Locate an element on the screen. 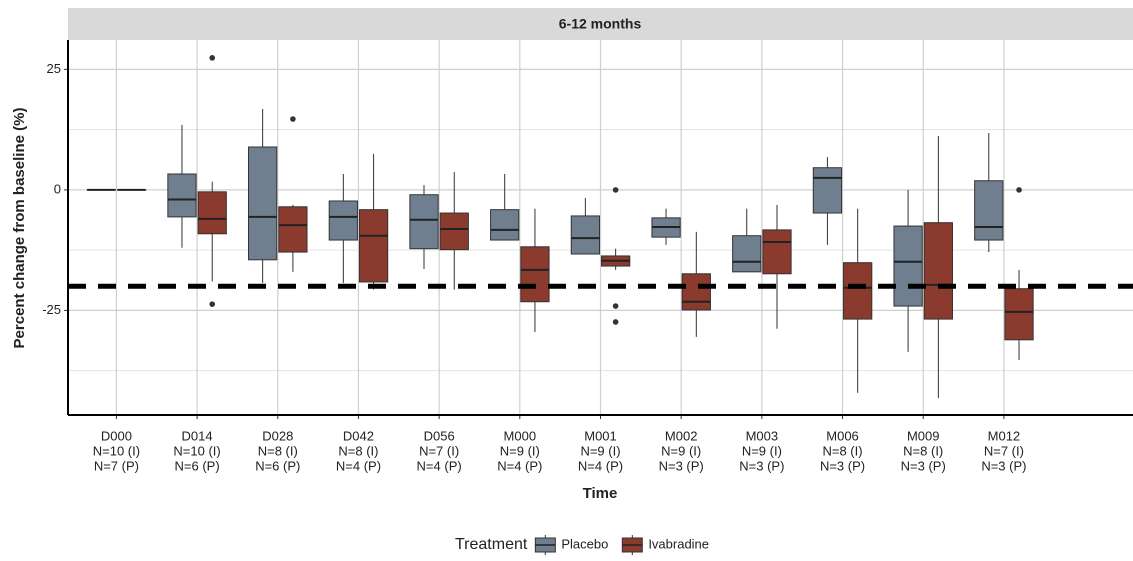 This screenshot has height=561, width=1133. y-tick-label: -25 is located at coordinates (51, 309).